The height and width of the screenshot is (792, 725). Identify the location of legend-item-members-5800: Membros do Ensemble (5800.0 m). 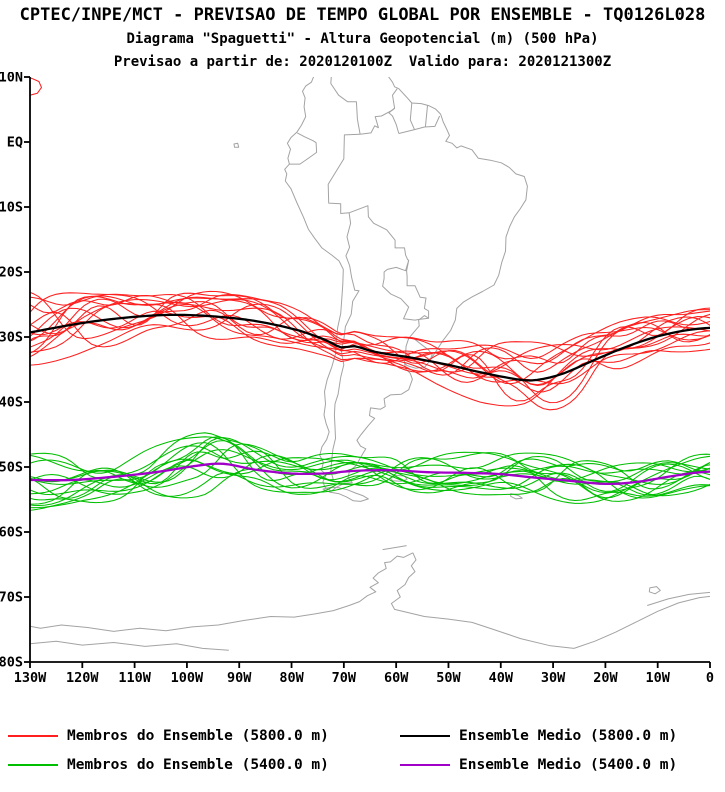
(204, 736).